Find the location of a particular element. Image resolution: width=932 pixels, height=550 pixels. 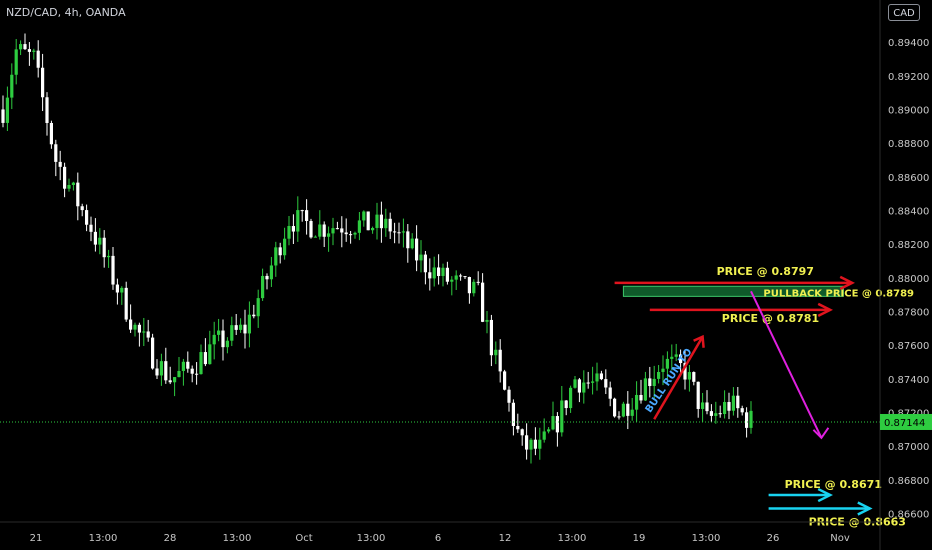

annotation-label: PRICE @ 0.8797 is located at coordinates (765, 271).